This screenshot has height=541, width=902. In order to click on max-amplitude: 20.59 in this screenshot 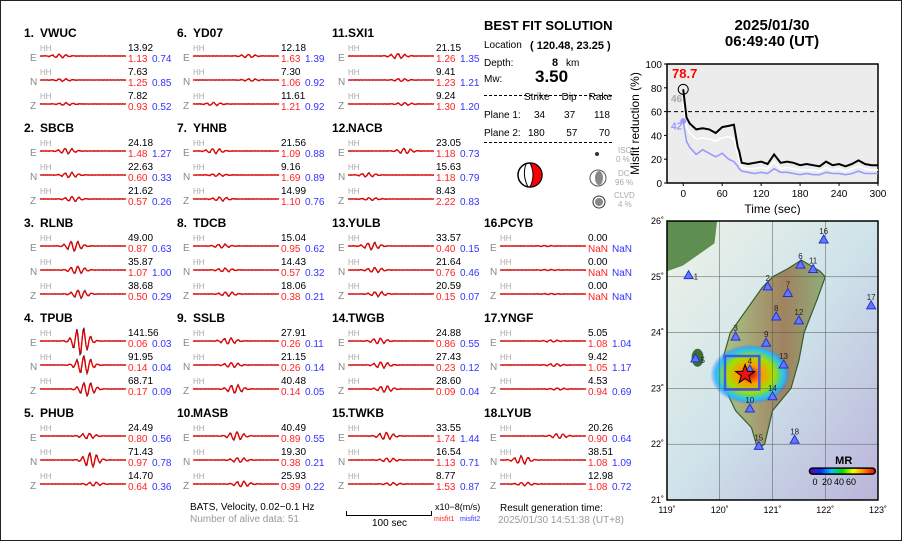, I will do `click(449, 286)`.